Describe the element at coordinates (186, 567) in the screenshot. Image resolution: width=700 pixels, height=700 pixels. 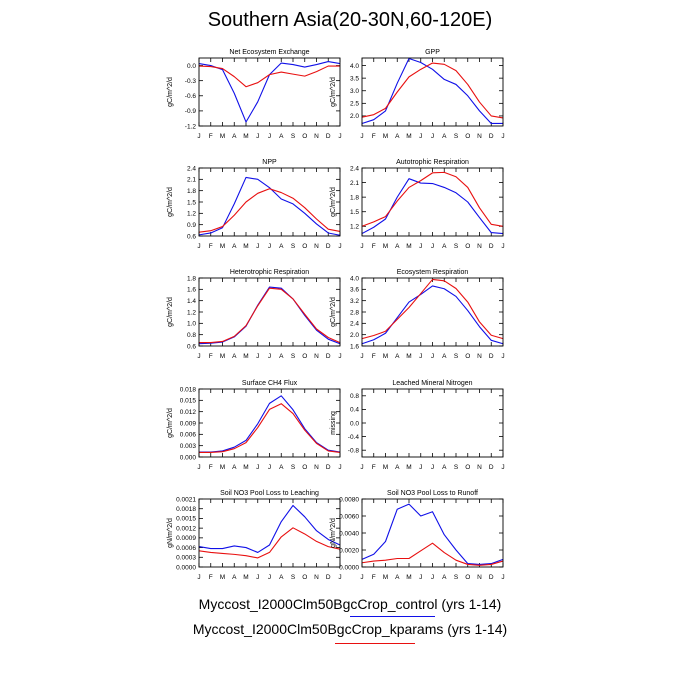
I see `y-tick-label: 0.0000` at that location.